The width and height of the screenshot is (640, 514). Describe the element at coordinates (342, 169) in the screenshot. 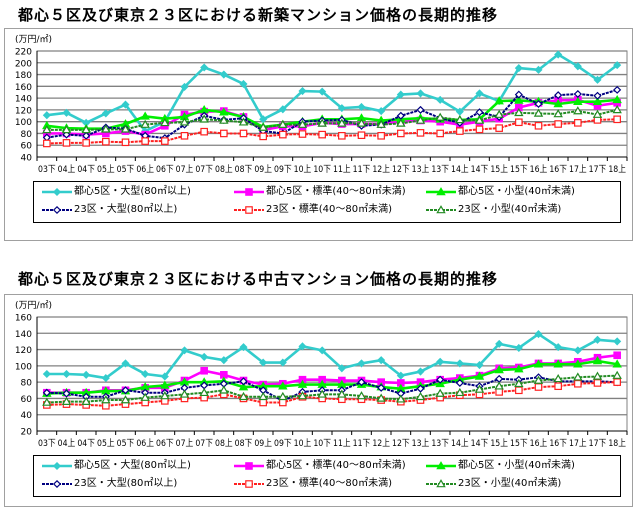

I see `x-tick-label: 11上` at that location.